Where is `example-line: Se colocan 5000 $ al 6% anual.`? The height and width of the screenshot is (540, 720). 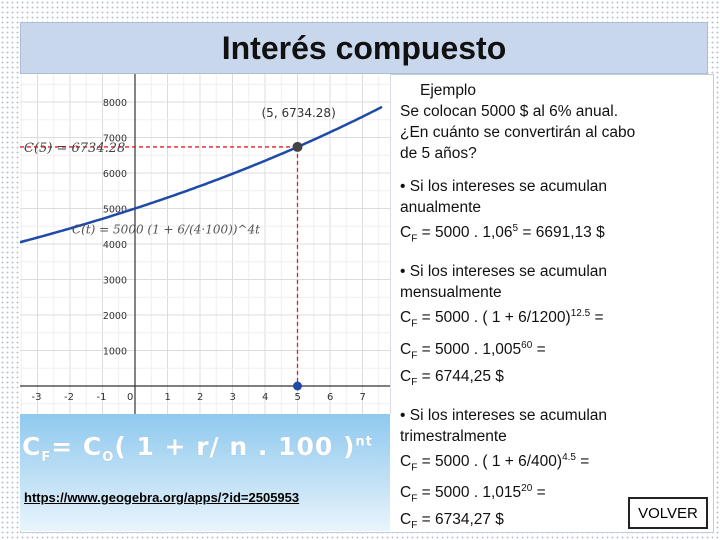
example-line: Se colocan 5000 $ al 6% anual. is located at coordinates (509, 111).